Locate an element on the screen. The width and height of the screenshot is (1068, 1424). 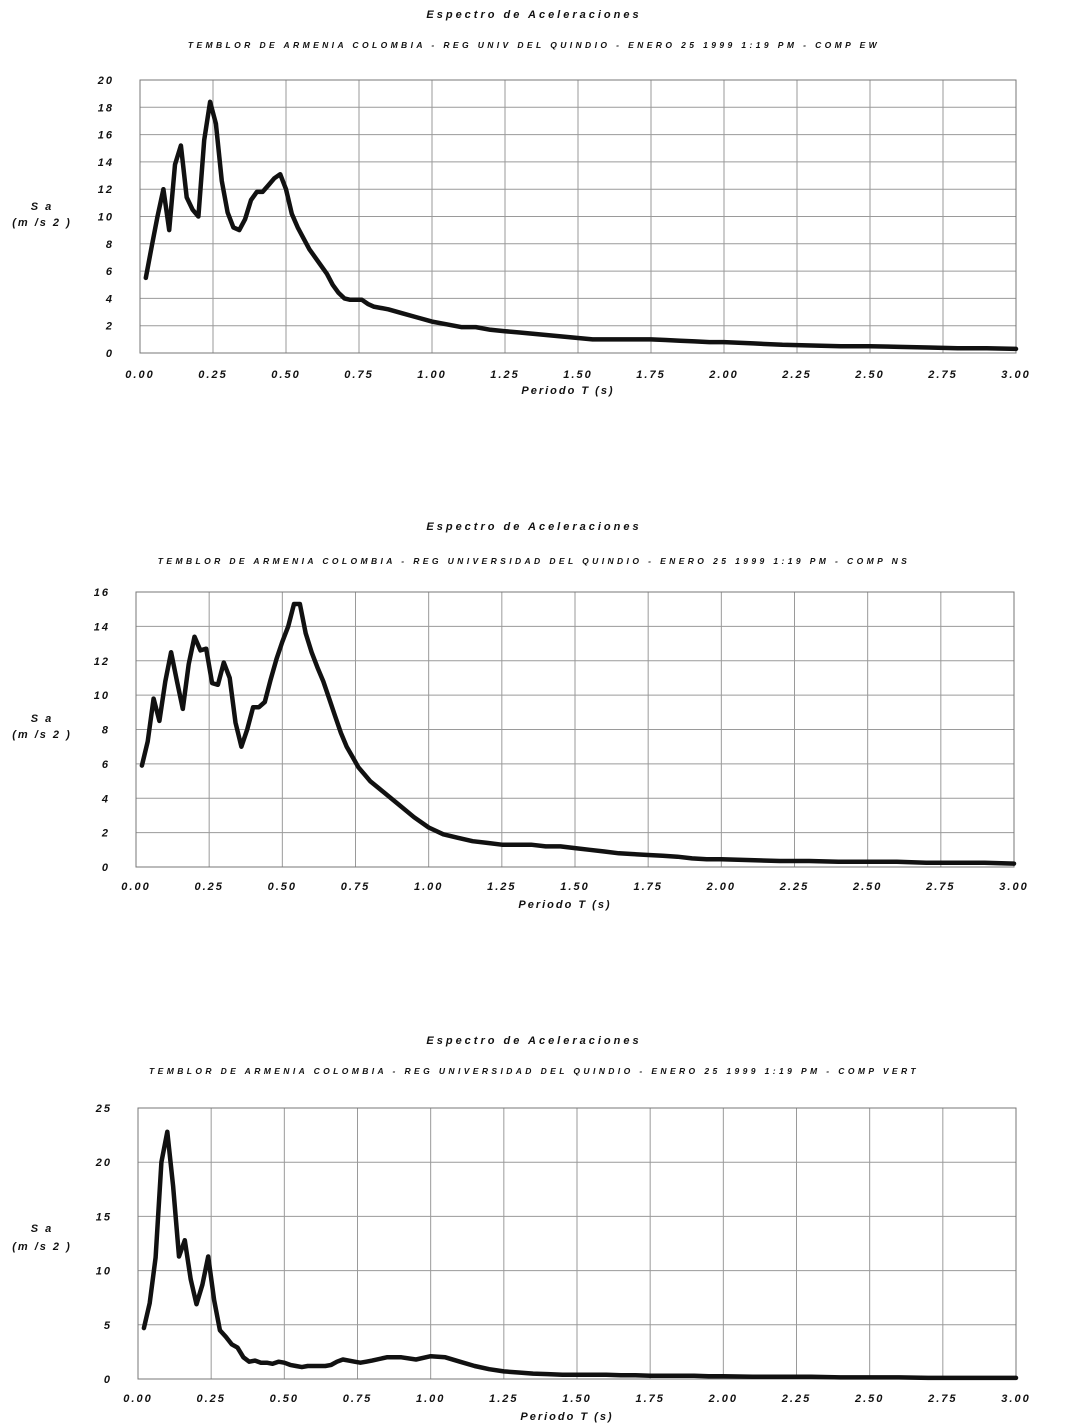
chart-1-ylabel: S a is located at coordinates (42, 719).